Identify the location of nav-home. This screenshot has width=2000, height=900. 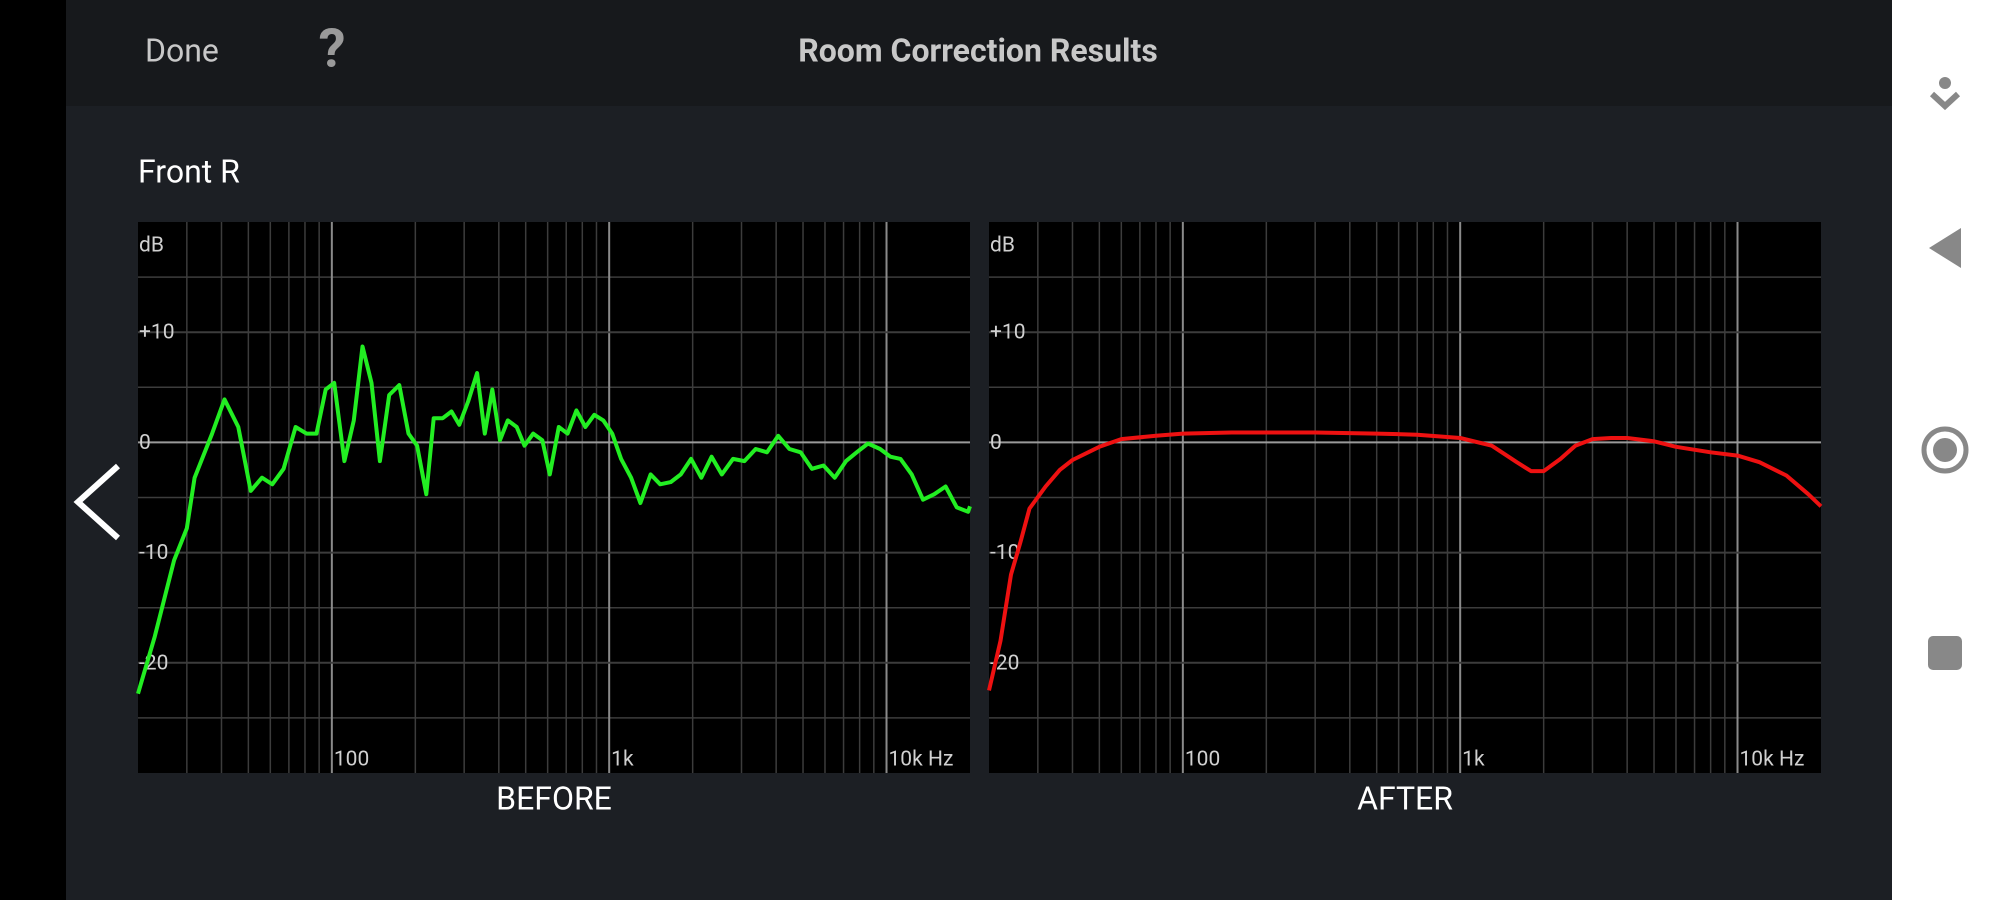
(1945, 450).